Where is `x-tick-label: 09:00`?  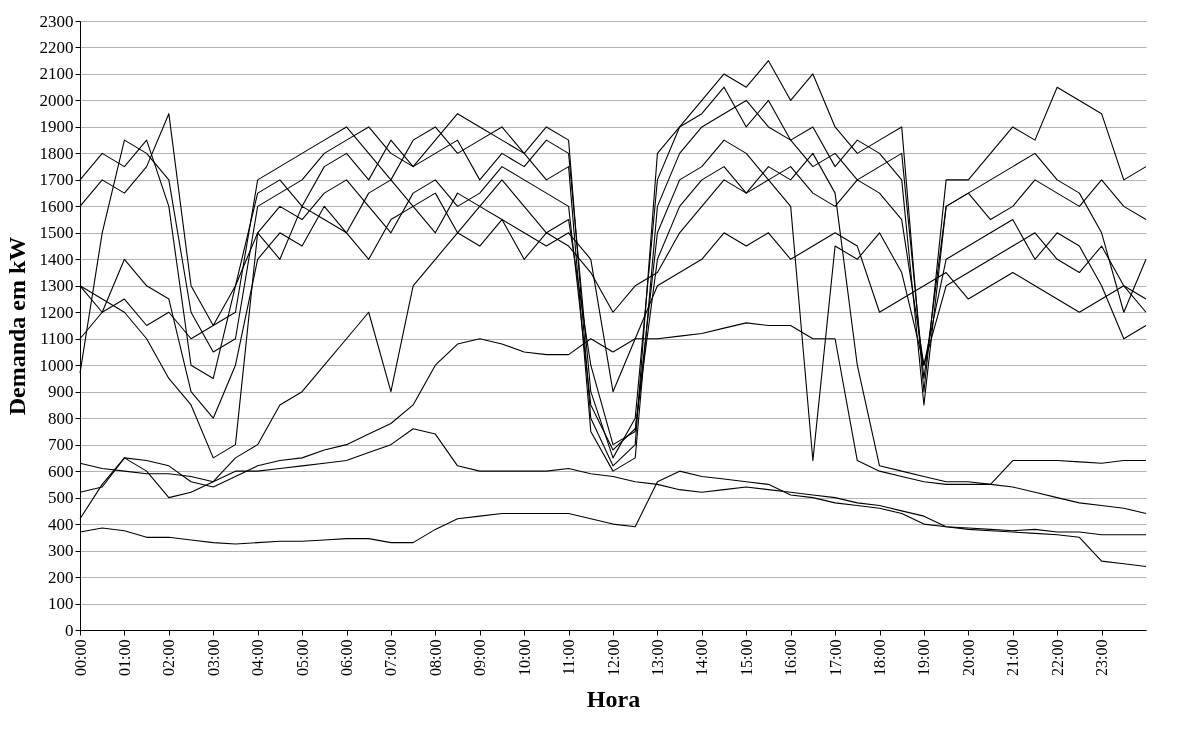
x-tick-label: 09:00 is located at coordinates (480, 657).